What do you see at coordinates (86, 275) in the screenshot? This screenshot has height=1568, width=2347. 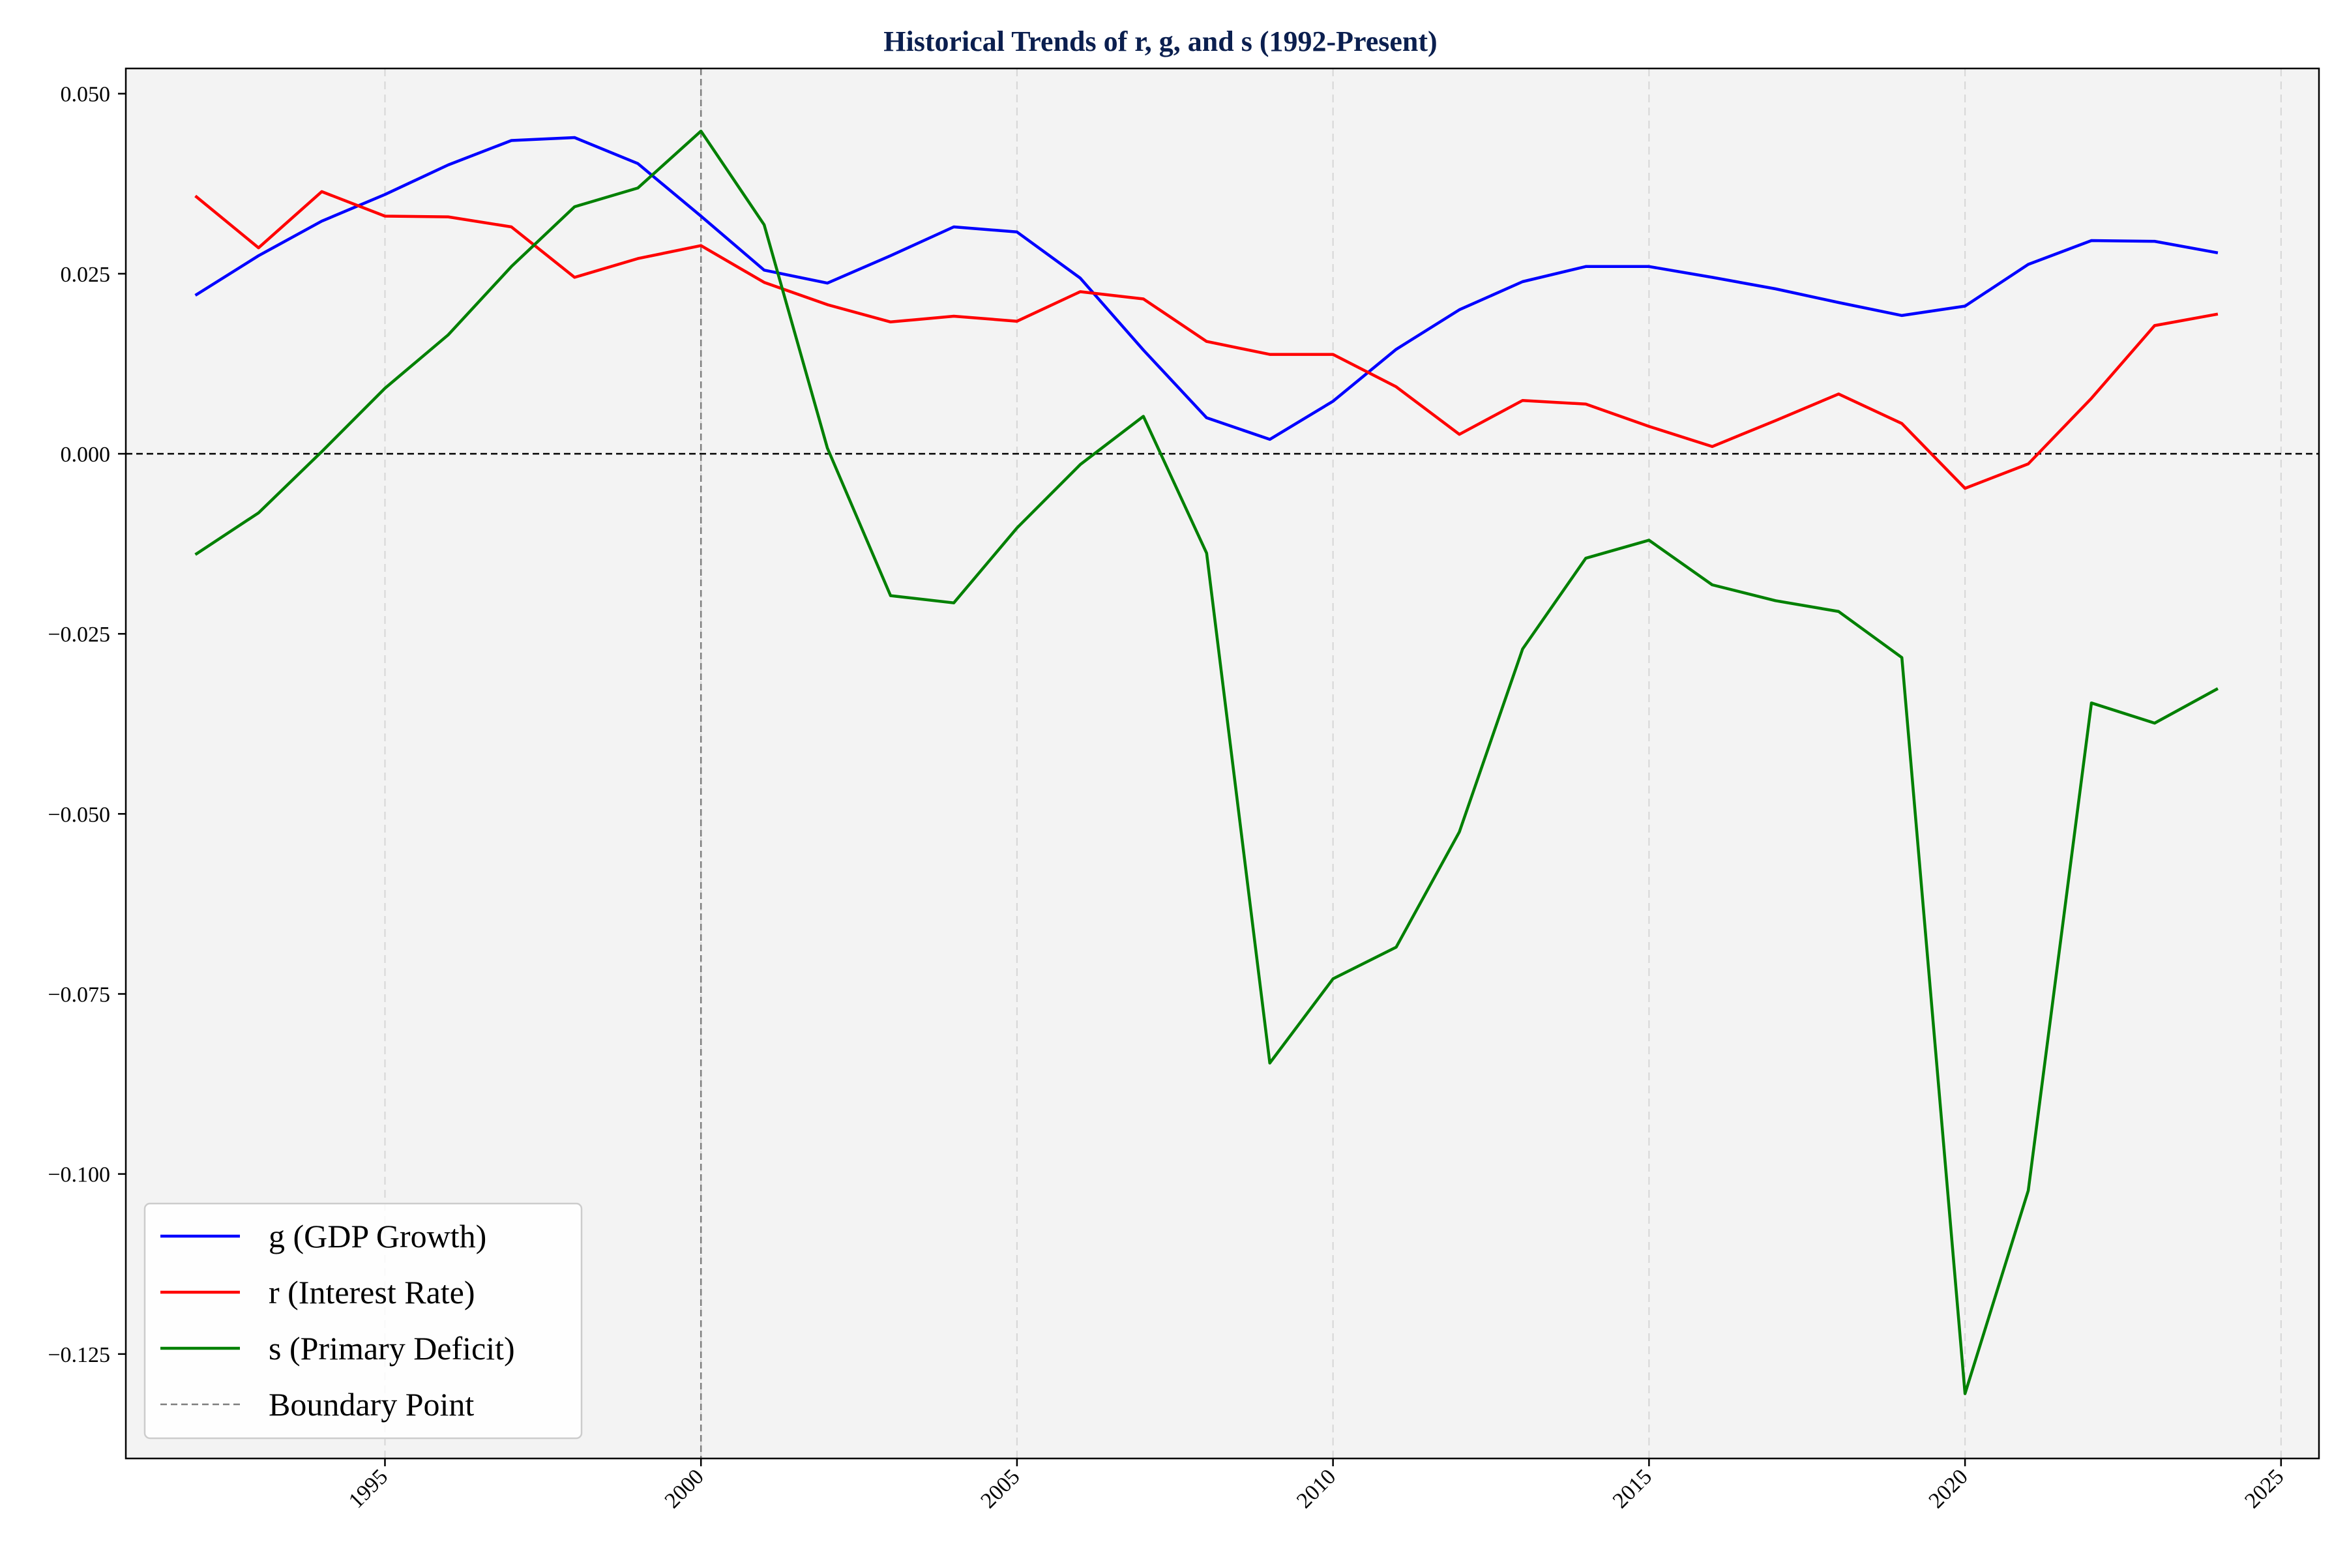 I see `y-tick-label: 0.025` at bounding box center [86, 275].